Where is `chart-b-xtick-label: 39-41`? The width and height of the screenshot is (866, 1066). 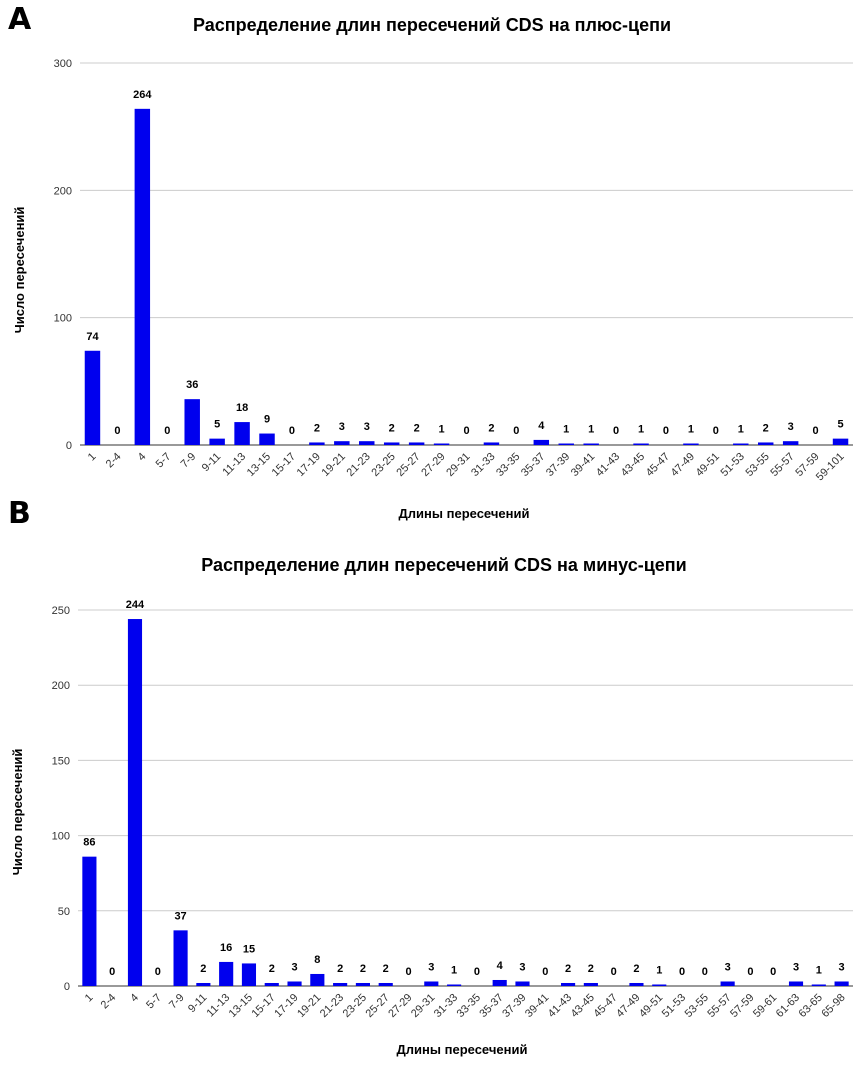
chart-b-xtick-label: 39-41 is located at coordinates (537, 1006).